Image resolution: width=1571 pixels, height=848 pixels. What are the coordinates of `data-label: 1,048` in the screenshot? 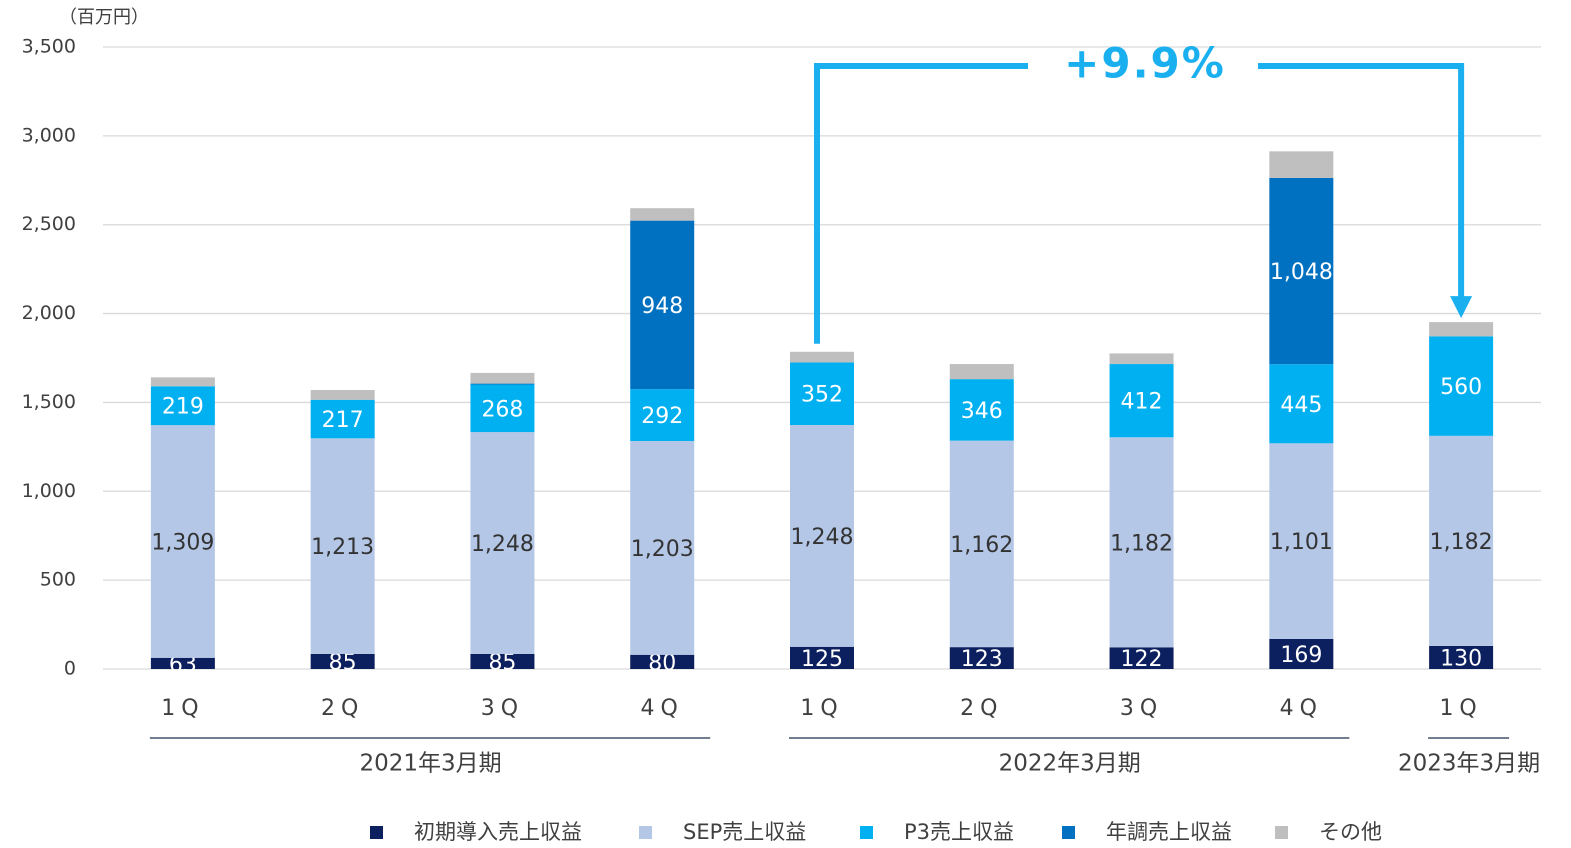 It's located at (1301, 272).